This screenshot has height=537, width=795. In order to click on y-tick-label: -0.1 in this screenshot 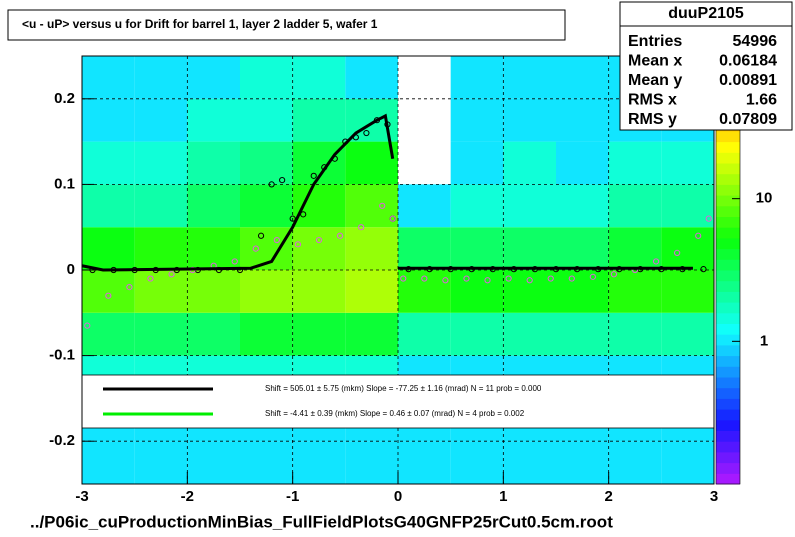, I will do `click(62, 355)`.